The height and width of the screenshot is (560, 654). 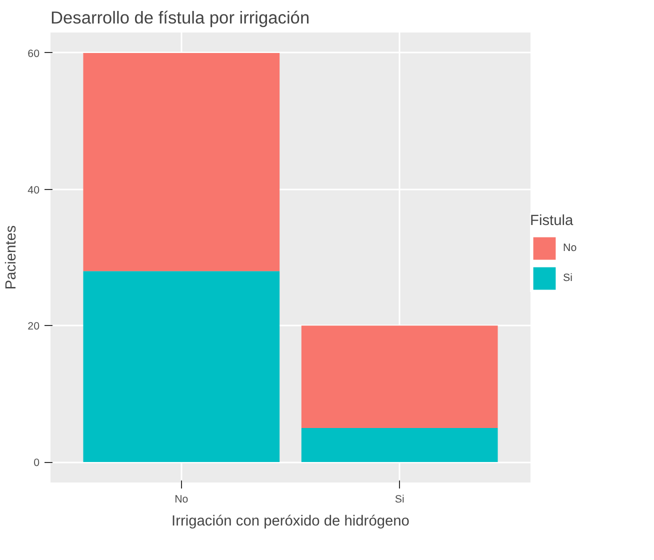 I want to click on y-tick-label: 40, so click(x=34, y=190).